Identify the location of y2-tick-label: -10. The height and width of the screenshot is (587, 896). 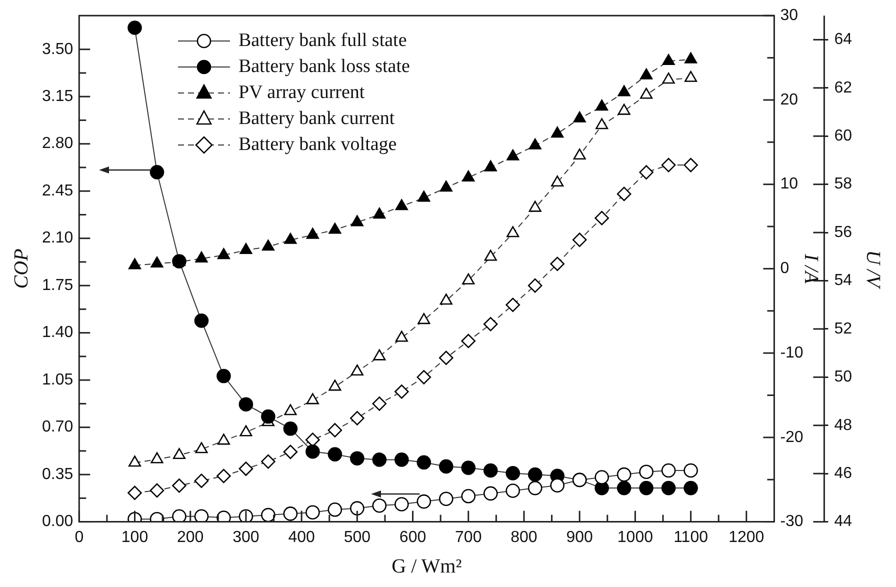
(792, 353).